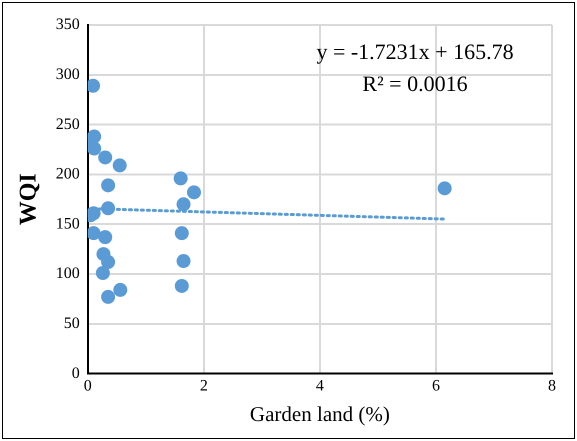 The height and width of the screenshot is (441, 577). I want to click on y-tick-label: 150, so click(68, 223).